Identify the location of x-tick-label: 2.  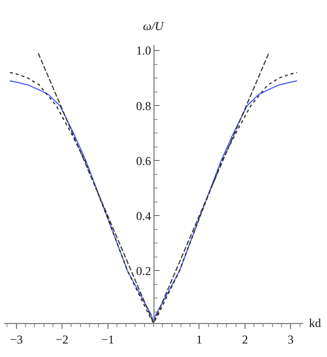
(245, 339).